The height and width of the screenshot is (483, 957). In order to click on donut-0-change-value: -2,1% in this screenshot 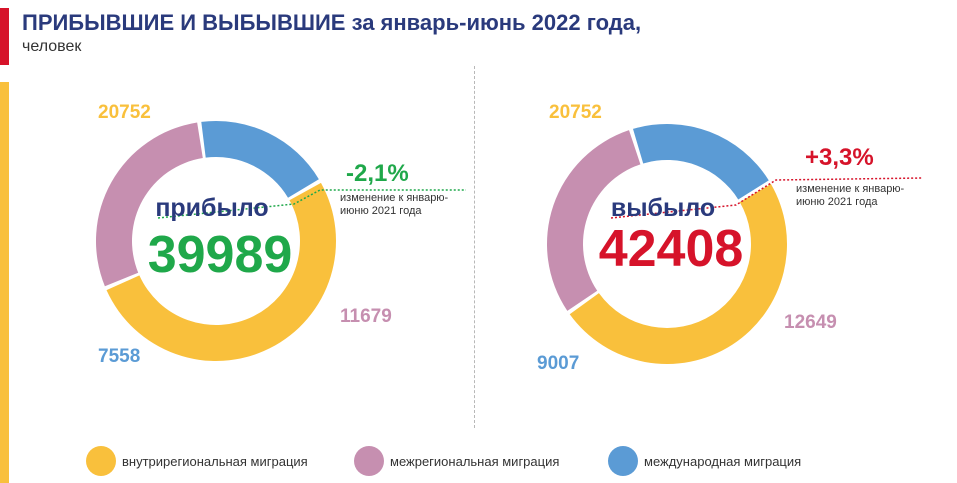, I will do `click(377, 173)`.